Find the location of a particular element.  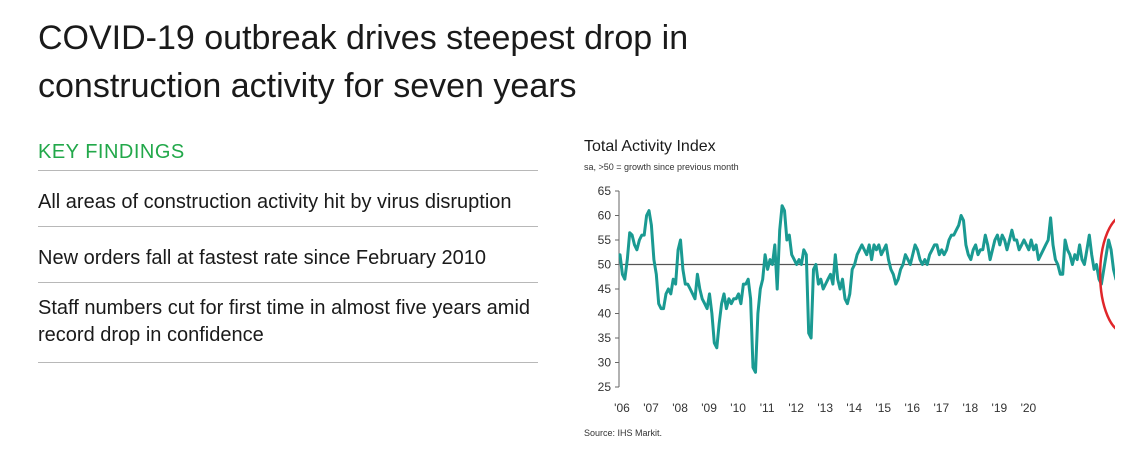

x-tick-label: '12 is located at coordinates (796, 408).